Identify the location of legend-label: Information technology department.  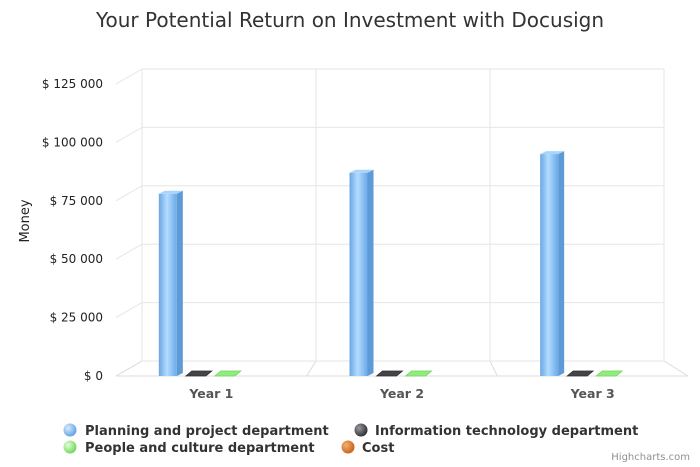
(506, 431).